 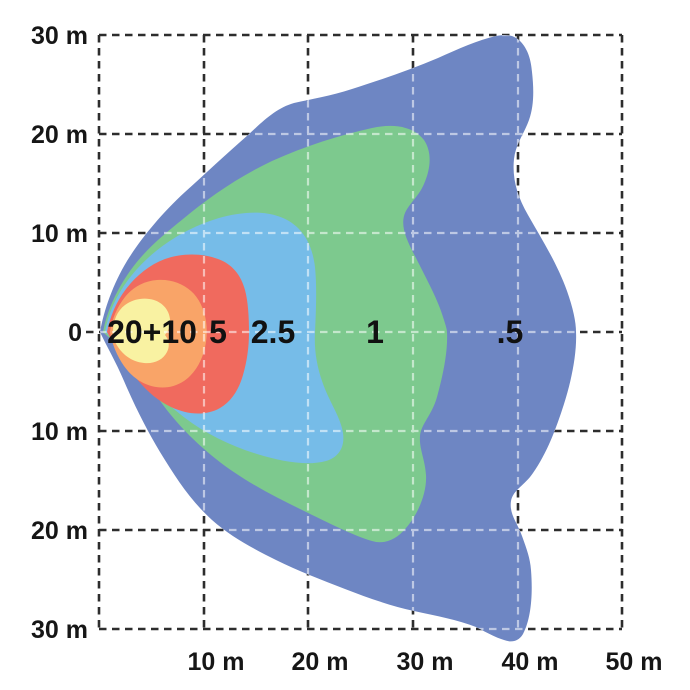 What do you see at coordinates (152, 332) in the screenshot?
I see `level-label-20plus10: 20+10` at bounding box center [152, 332].